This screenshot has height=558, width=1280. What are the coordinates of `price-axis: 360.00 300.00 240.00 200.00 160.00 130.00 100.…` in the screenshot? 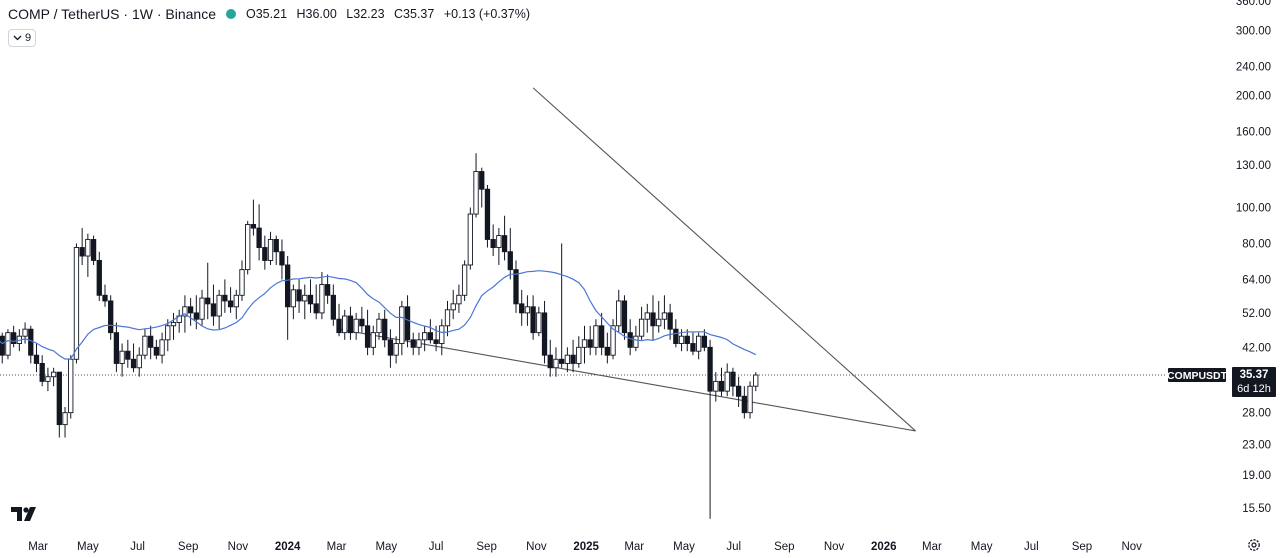 It's located at (1253, 257).